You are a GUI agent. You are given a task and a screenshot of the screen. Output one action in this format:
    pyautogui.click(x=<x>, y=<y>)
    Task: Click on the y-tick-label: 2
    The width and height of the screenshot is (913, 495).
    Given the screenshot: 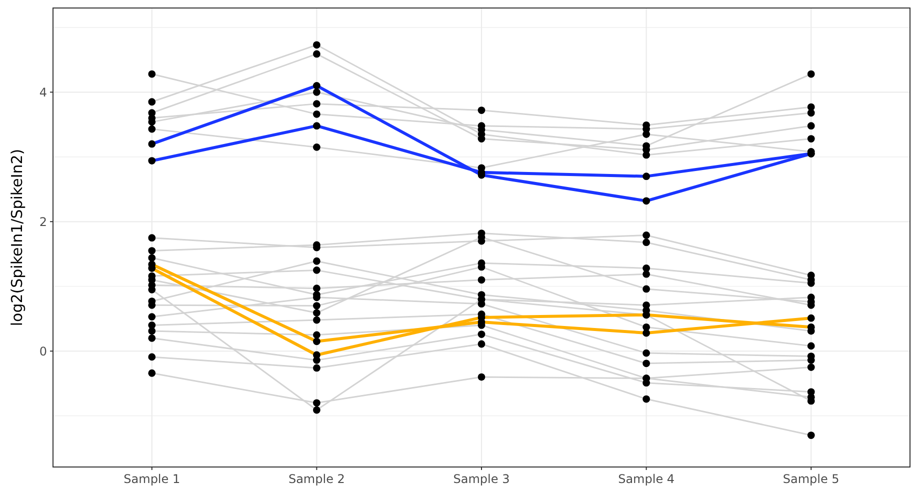 What is the action you would take?
    pyautogui.click(x=43, y=221)
    